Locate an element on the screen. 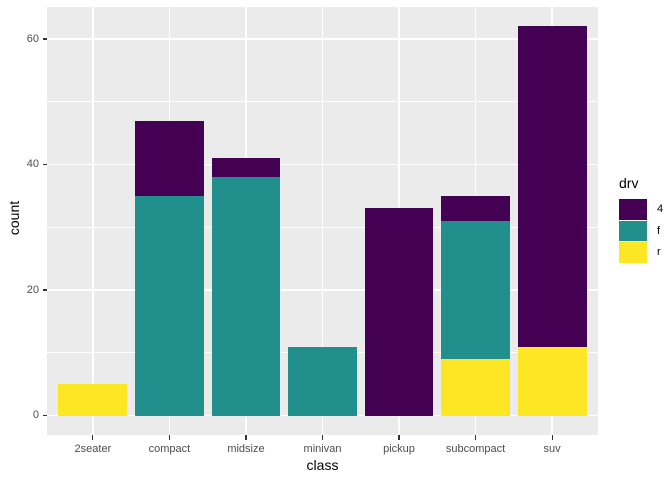 Image resolution: width=672 pixels, height=480 pixels. x-tick-label-midsize: midsize is located at coordinates (246, 449).